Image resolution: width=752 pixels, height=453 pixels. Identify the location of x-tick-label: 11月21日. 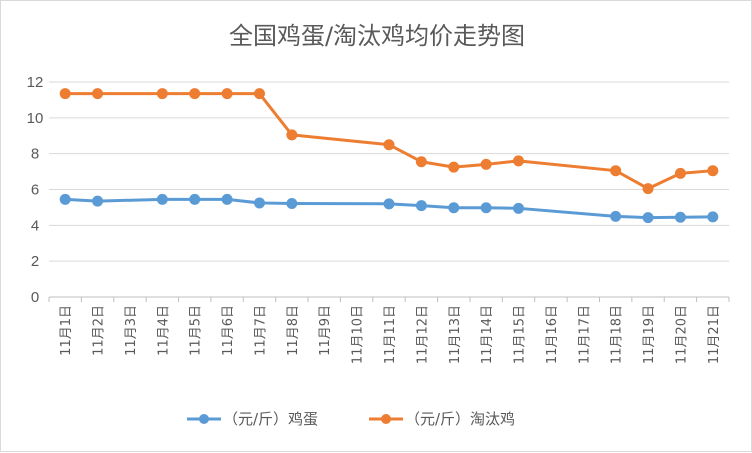
(714, 334).